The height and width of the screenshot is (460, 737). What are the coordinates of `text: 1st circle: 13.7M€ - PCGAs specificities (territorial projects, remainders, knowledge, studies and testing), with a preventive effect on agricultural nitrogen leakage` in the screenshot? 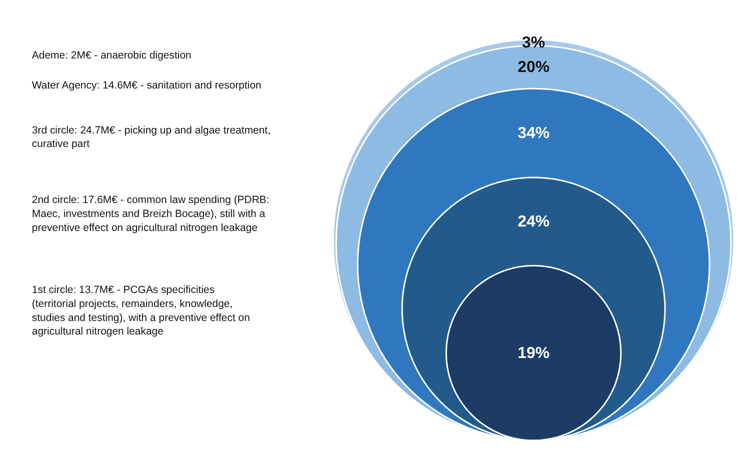 It's located at (141, 311).